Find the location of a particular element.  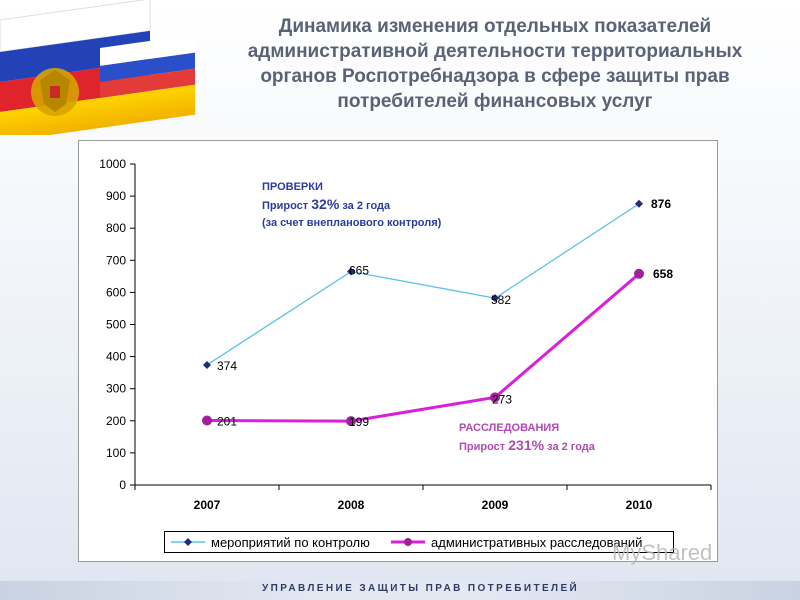

y-tick-label: 300 is located at coordinates (116, 389).